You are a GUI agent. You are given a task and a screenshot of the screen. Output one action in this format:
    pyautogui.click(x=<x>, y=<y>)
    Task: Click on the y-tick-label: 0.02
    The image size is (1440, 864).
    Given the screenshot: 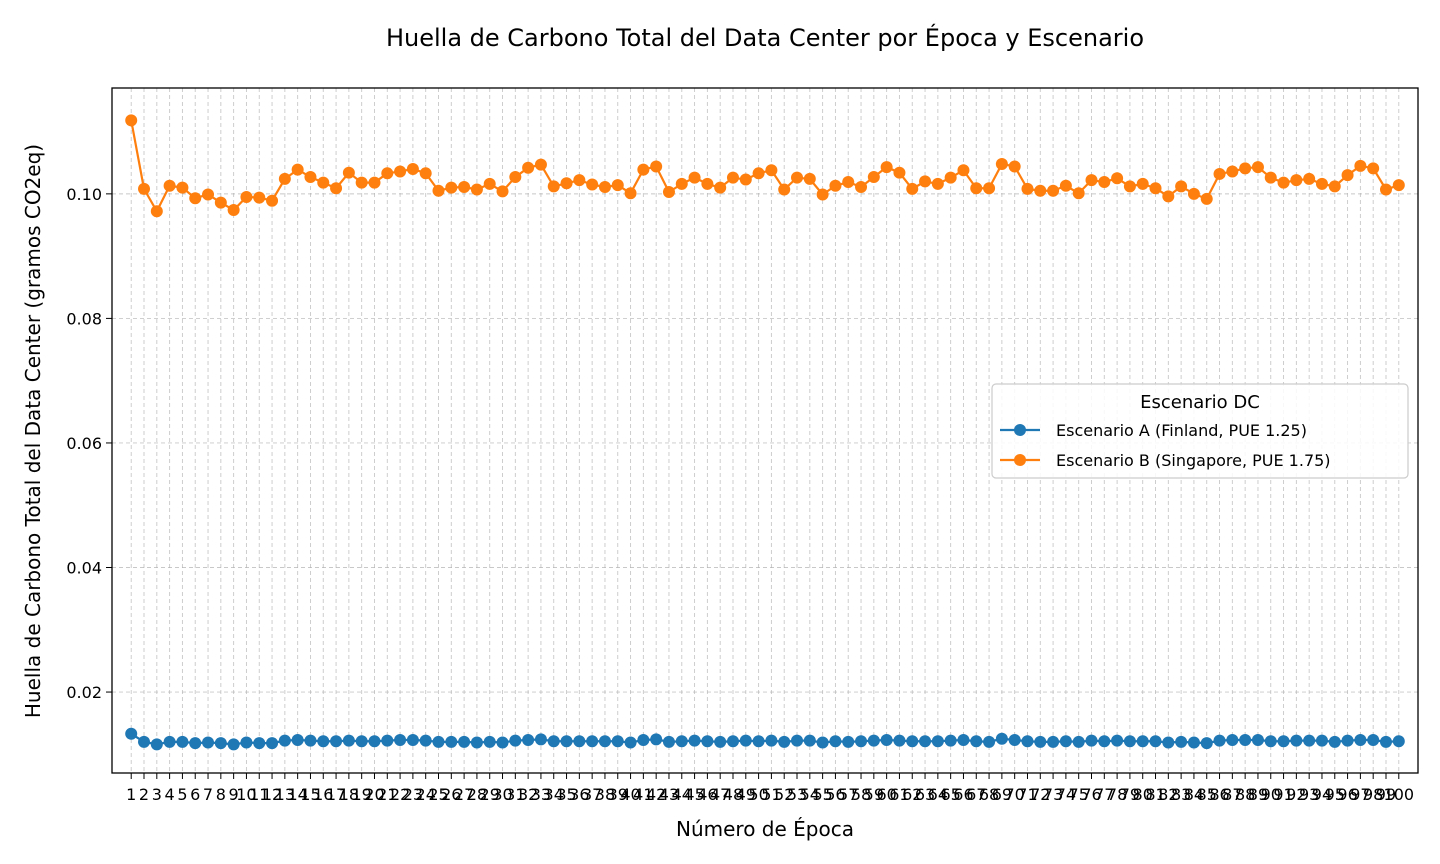 What is the action you would take?
    pyautogui.click(x=84, y=692)
    